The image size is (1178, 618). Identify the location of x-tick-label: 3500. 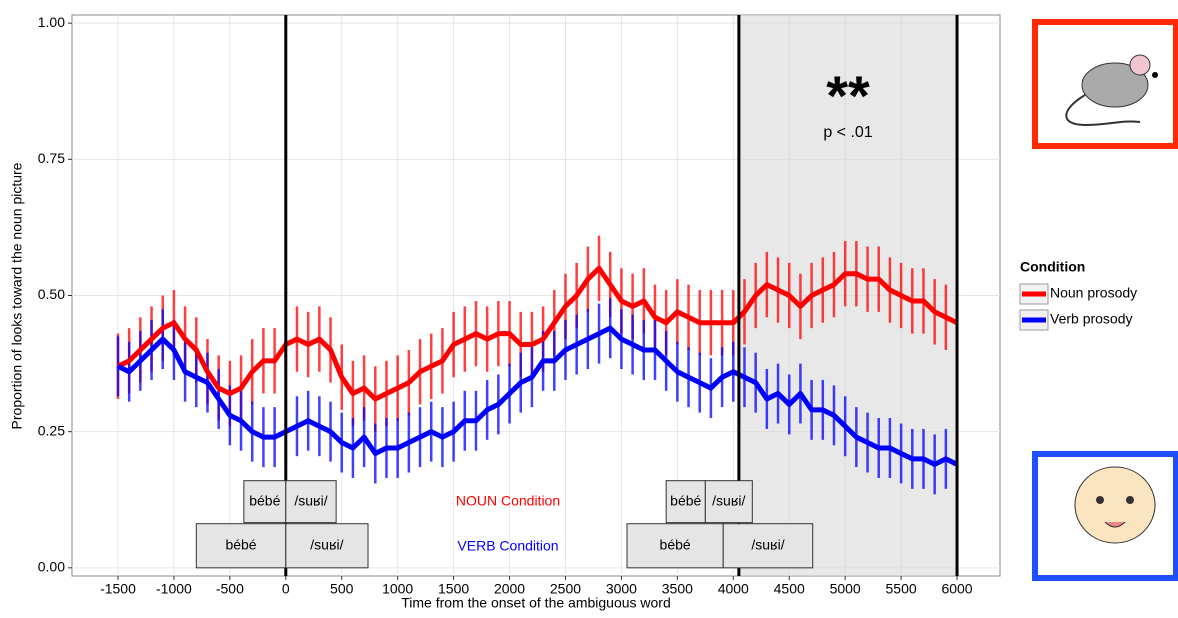
(677, 589).